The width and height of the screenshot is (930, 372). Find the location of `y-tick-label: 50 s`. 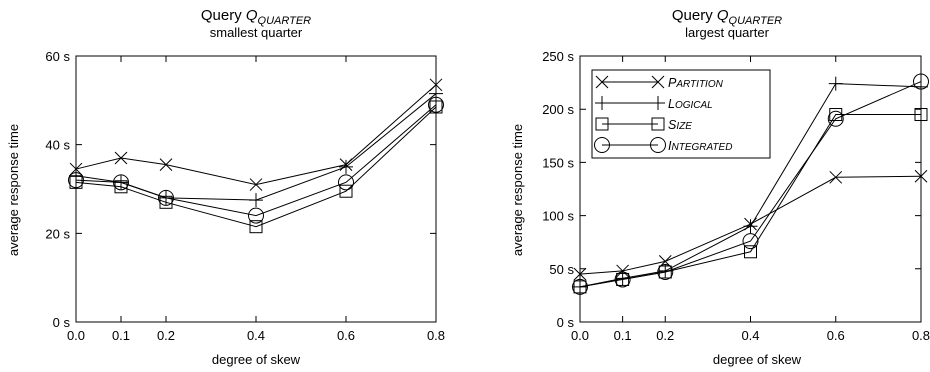

y-tick-label: 50 s is located at coordinates (561, 269).